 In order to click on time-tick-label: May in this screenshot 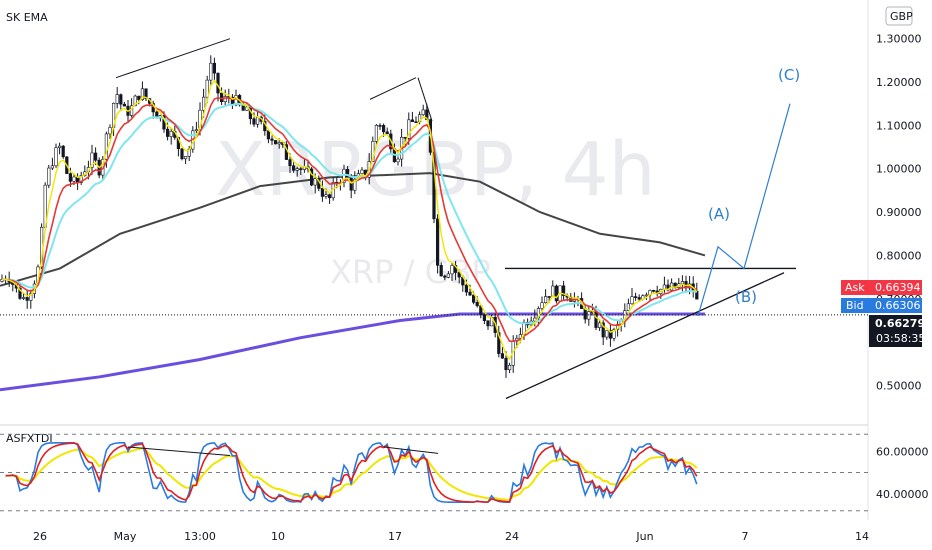, I will do `click(125, 536)`.